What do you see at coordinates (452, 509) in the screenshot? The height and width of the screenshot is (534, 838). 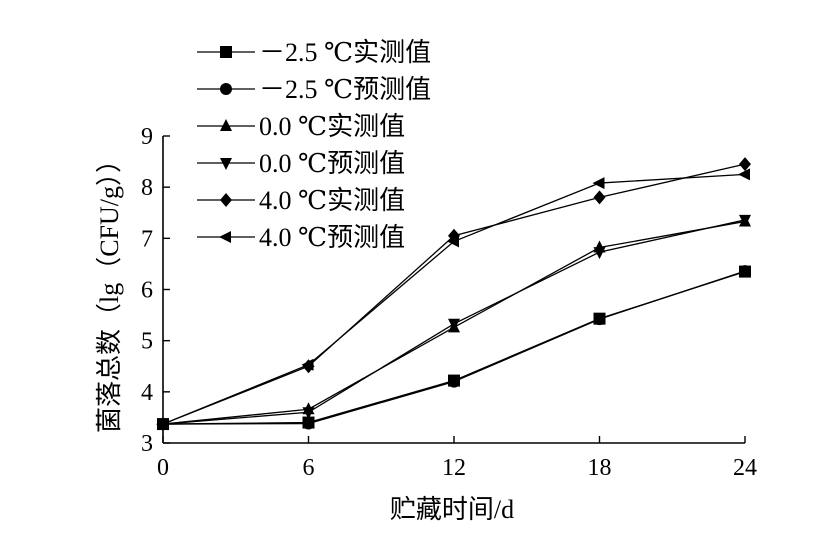 I see `x-axis-title: 贮藏时间/d` at bounding box center [452, 509].